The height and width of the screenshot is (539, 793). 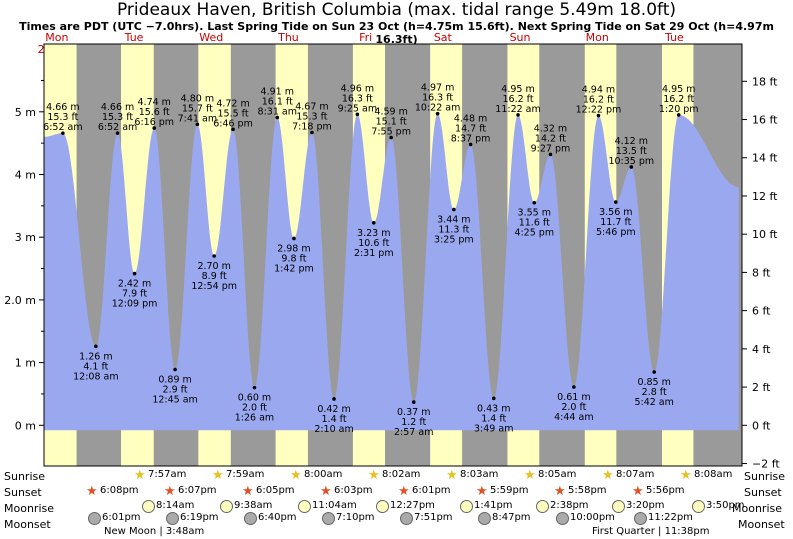 I want to click on y-tick-label-left: 1 m, so click(x=25, y=363).